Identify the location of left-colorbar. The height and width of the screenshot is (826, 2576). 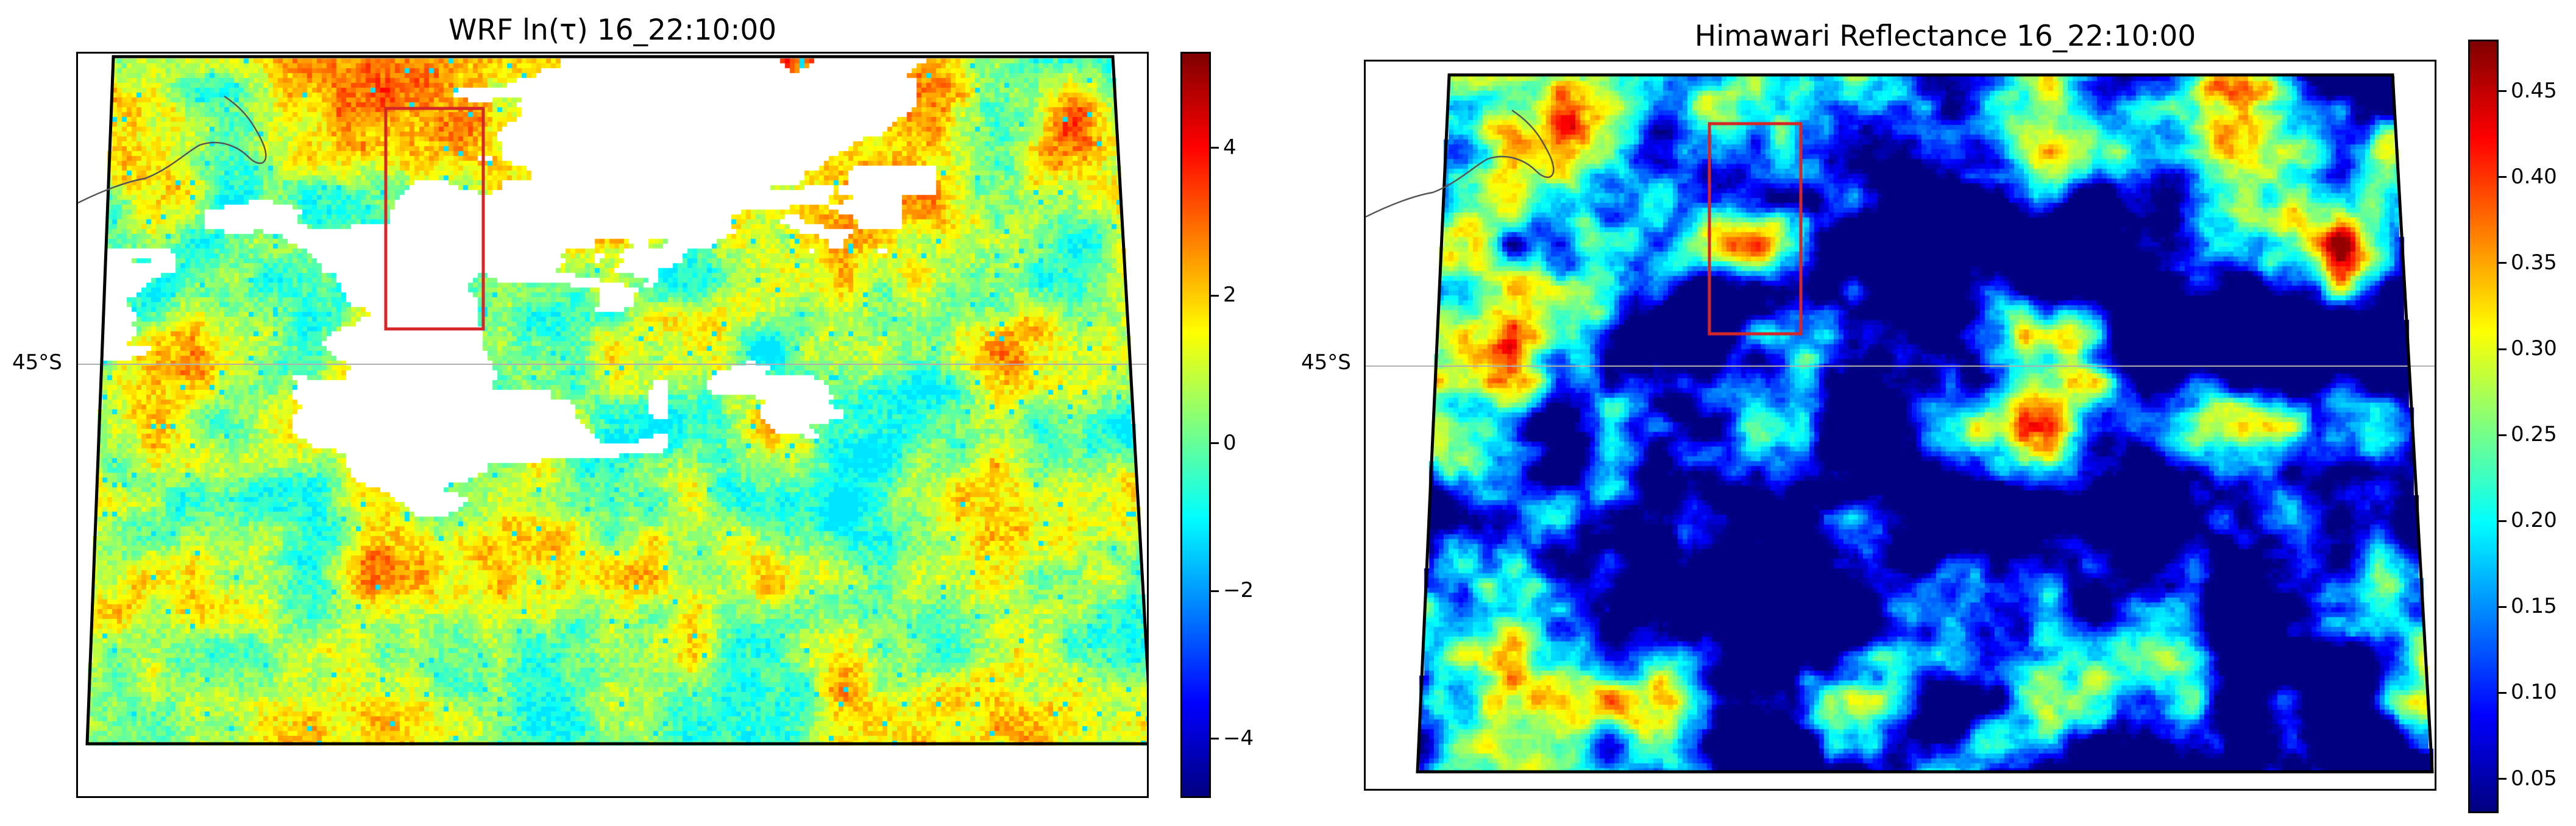
(1196, 425).